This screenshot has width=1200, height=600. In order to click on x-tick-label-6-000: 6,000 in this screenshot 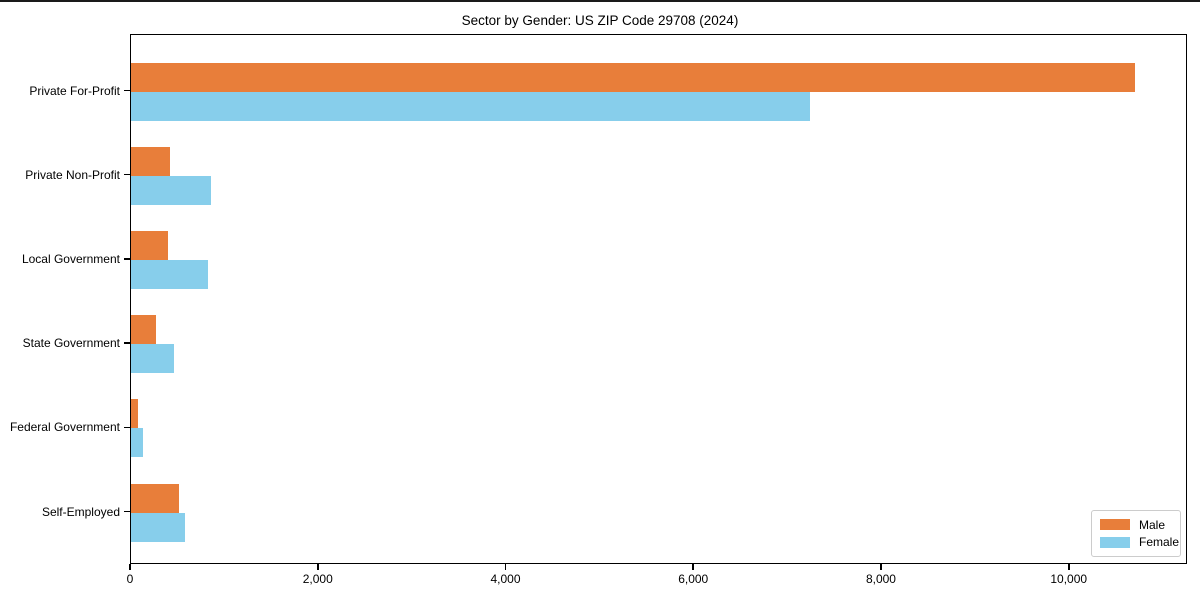, I will do `click(693, 579)`.